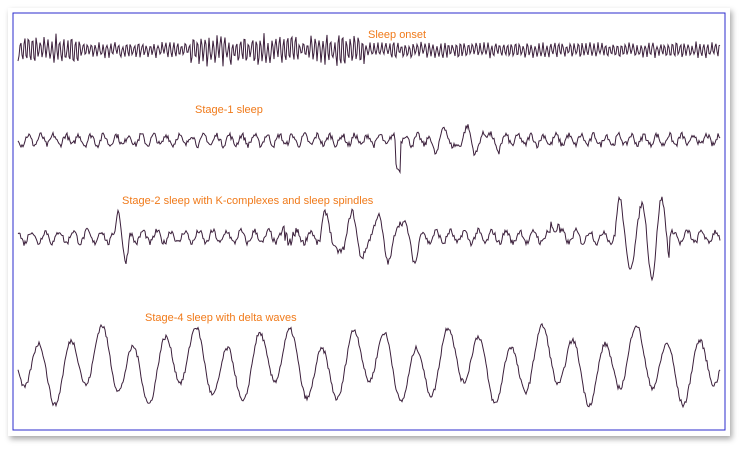 Image resolution: width=739 pixels, height=449 pixels. Describe the element at coordinates (397, 35) in the screenshot. I see `trace-label: Sleep onset` at that location.